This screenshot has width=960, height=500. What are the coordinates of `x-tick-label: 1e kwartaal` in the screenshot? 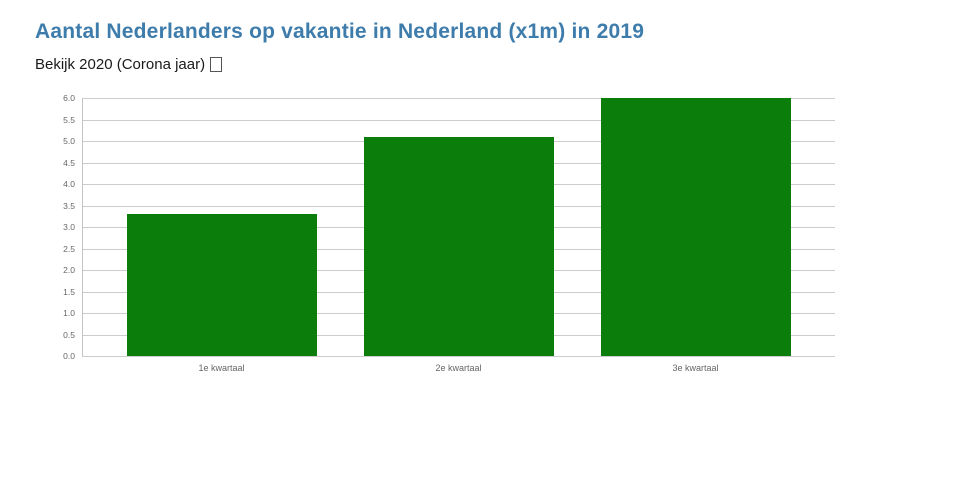 It's located at (221, 368).